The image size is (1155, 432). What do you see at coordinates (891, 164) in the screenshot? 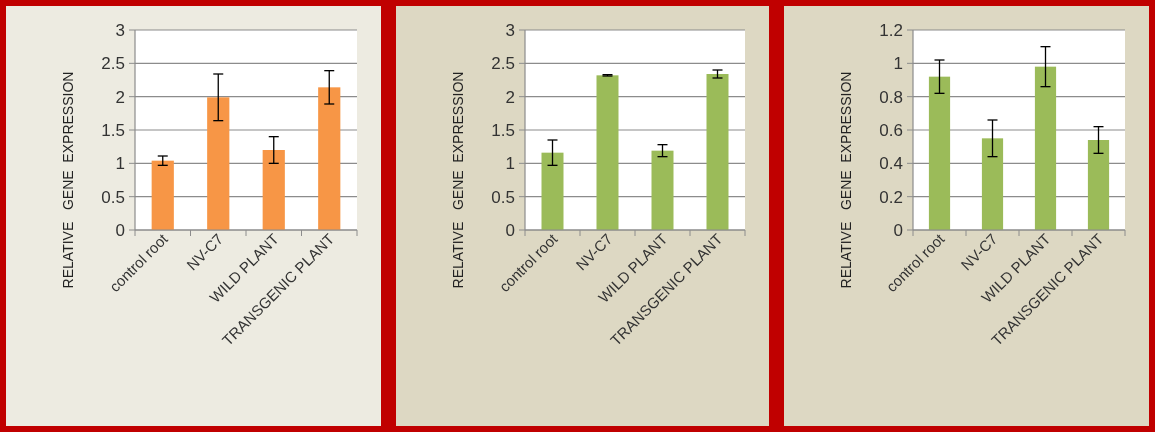
I see `y-tick-label: 0.4` at bounding box center [891, 164].